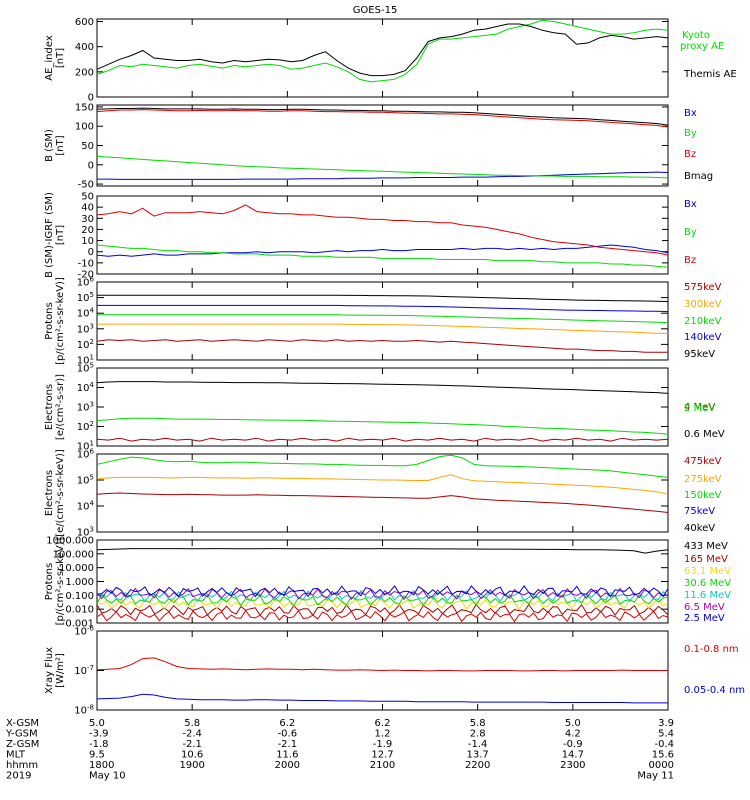 The height and width of the screenshot is (800, 750). I want to click on y-tick-label: 10-6, so click(84, 631).